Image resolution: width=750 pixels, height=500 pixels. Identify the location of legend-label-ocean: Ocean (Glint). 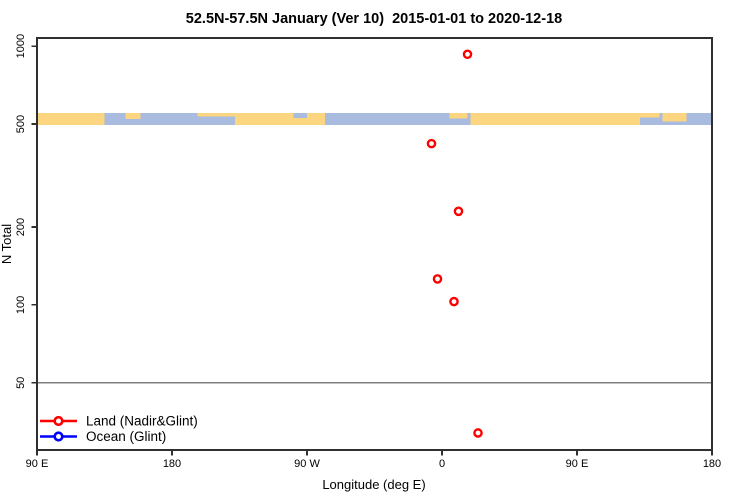
(126, 436).